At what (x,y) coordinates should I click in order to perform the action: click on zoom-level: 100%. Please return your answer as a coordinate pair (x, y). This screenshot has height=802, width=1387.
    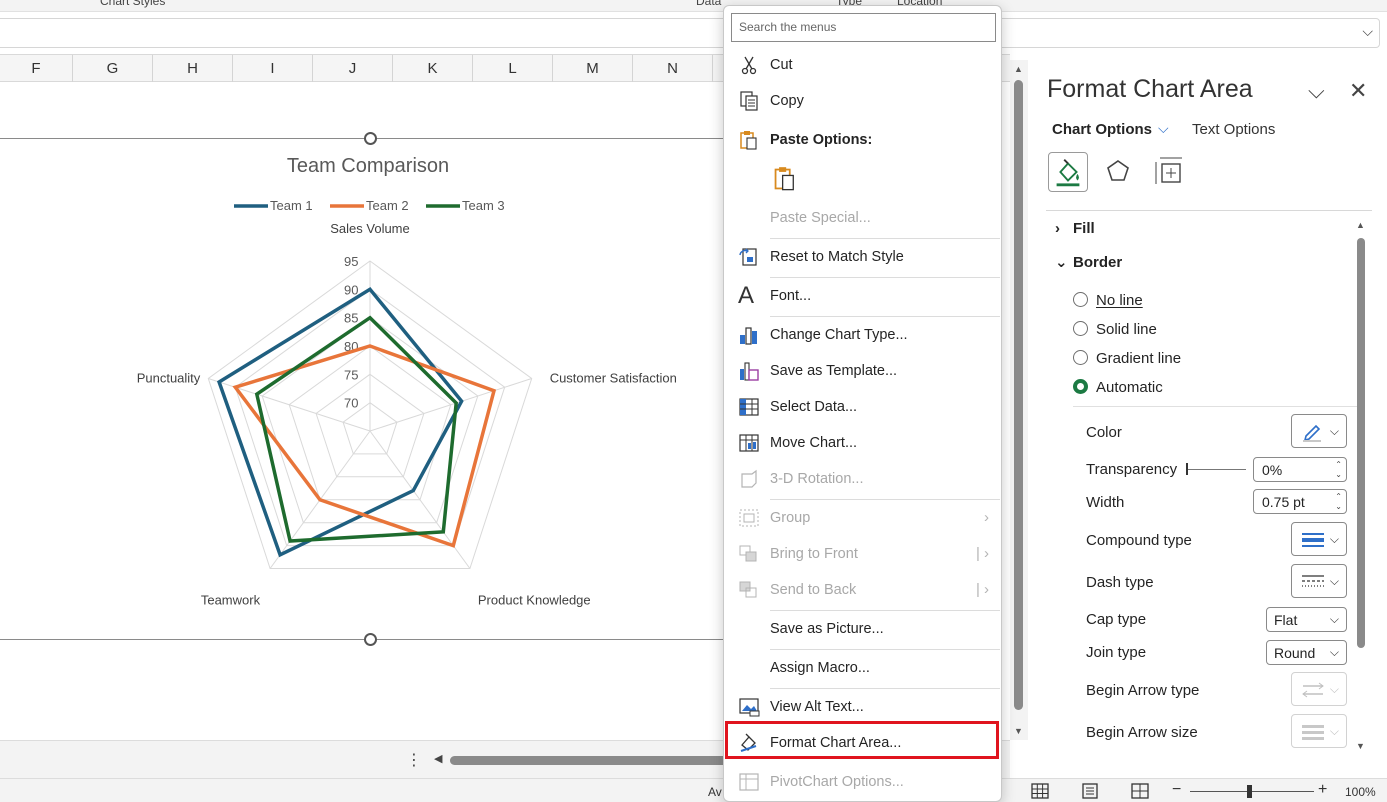
    Looking at the image, I should click on (1360, 792).